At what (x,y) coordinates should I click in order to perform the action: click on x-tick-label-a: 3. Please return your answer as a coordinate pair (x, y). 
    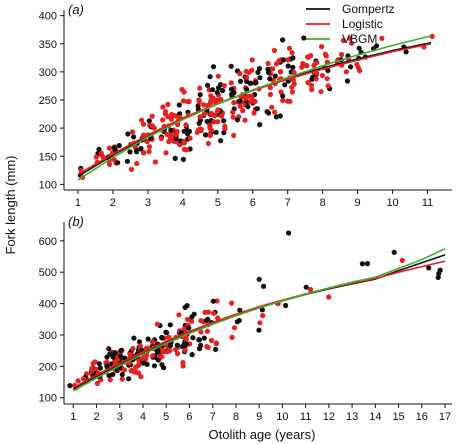
    Looking at the image, I should click on (148, 203).